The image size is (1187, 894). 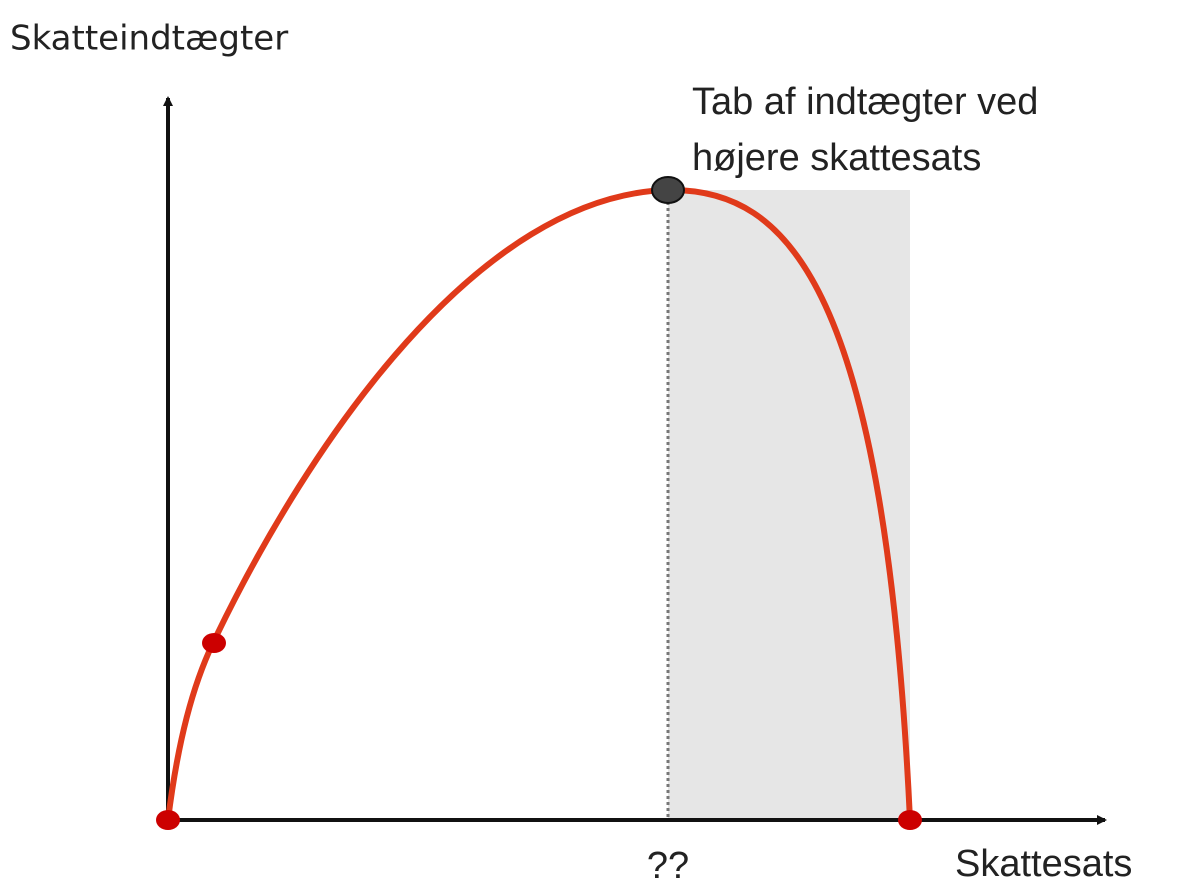 What do you see at coordinates (668, 866) in the screenshot?
I see `peak-label: ??` at bounding box center [668, 866].